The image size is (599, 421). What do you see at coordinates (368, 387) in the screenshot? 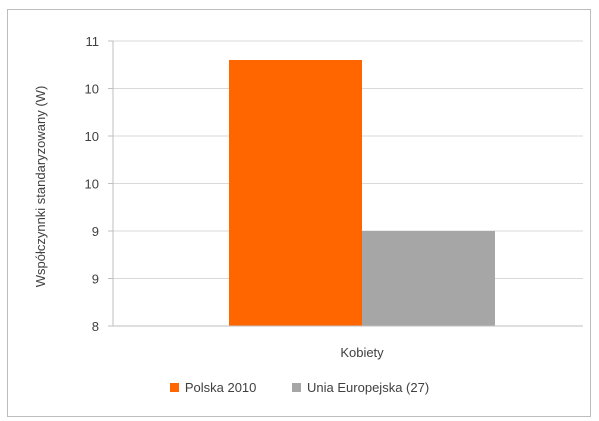
I see `legend-label-ue: Unia Europejska (27)` at bounding box center [368, 387].